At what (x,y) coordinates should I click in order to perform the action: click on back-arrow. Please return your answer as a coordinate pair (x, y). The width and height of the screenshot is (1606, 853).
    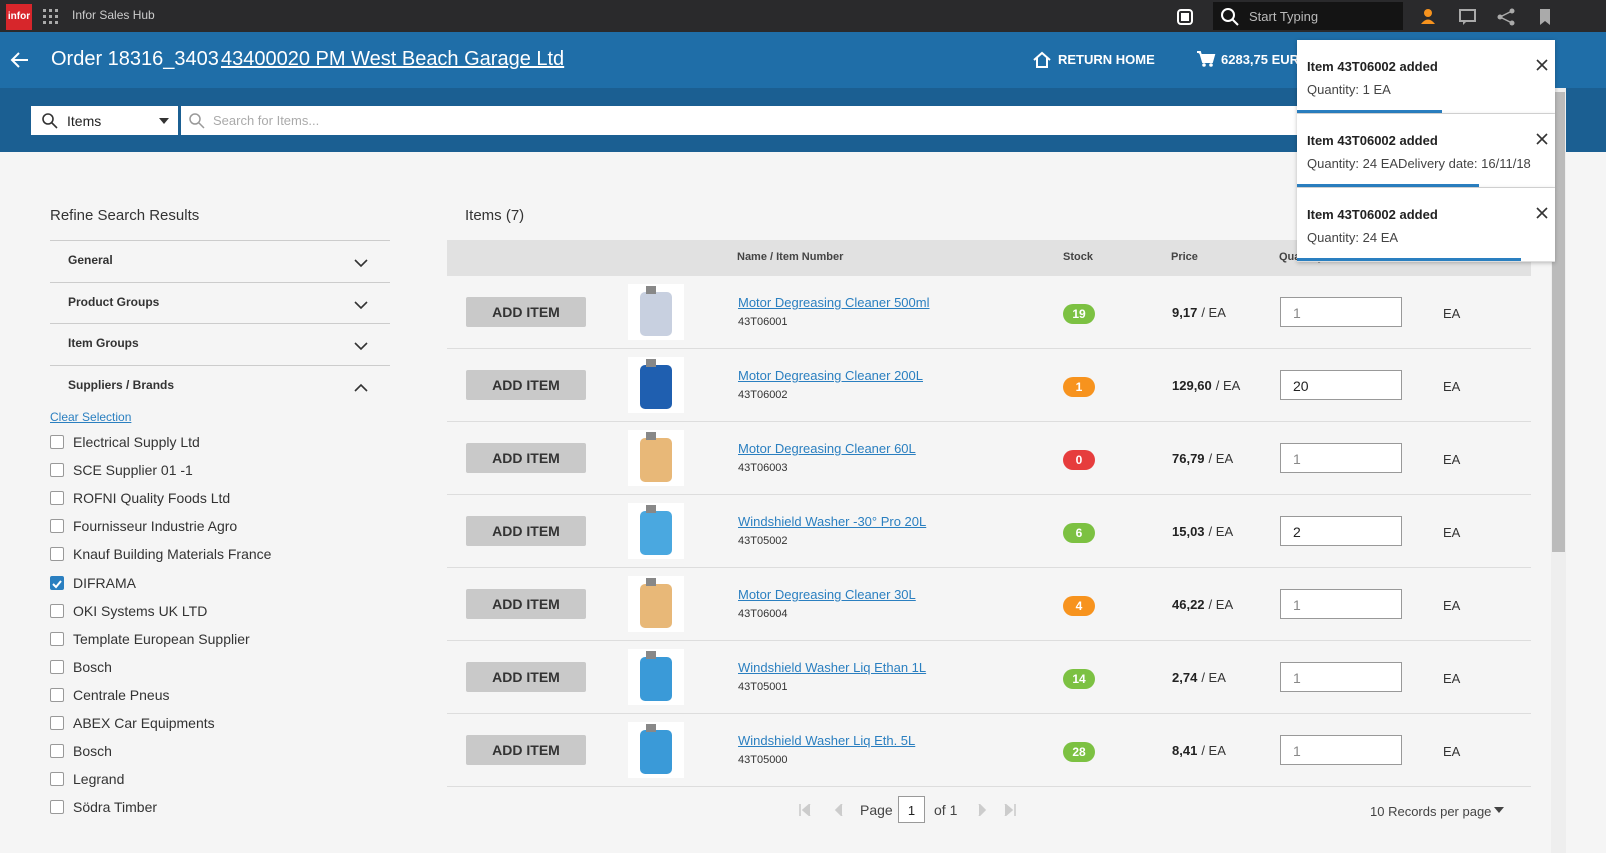
    Looking at the image, I should click on (20, 60).